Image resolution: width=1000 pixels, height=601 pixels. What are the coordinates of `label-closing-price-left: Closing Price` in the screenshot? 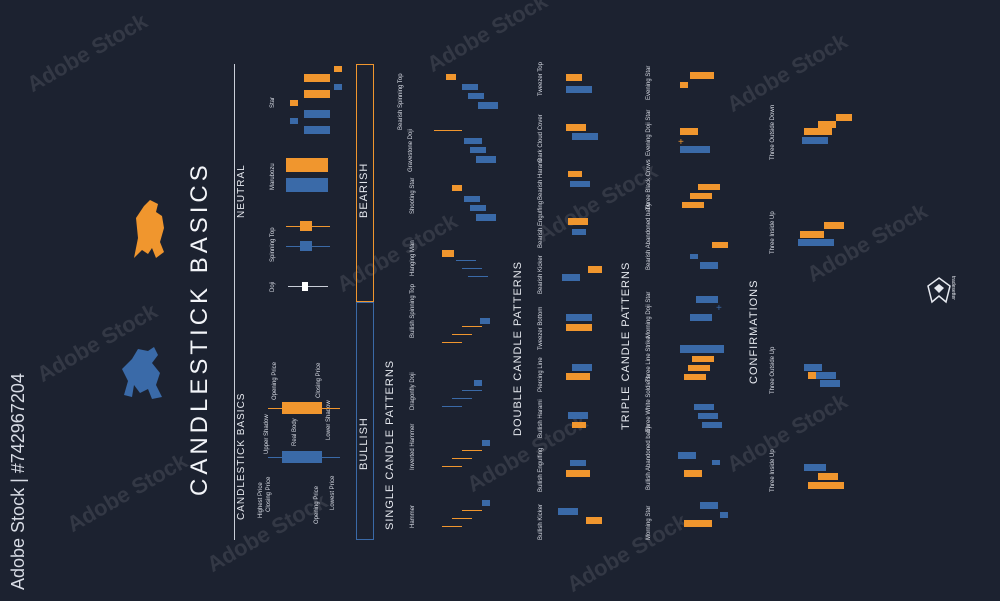 It's located at (269, 494).